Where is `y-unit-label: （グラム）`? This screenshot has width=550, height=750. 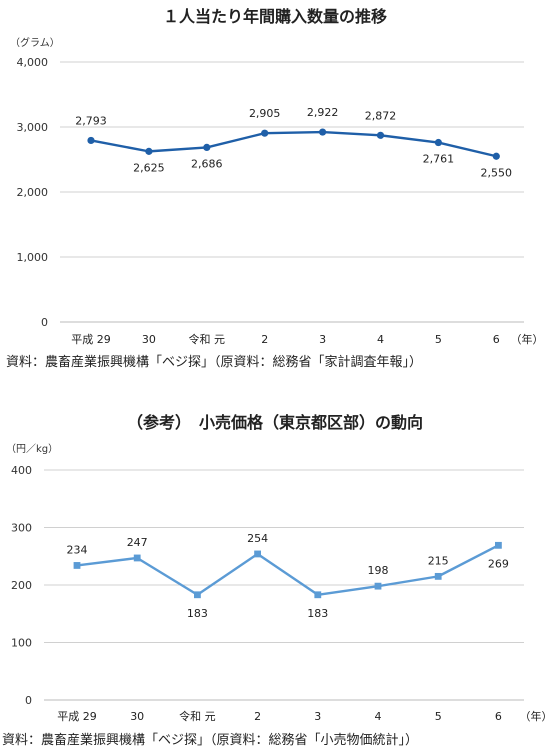
y-unit-label: （グラム） is located at coordinates (35, 42).